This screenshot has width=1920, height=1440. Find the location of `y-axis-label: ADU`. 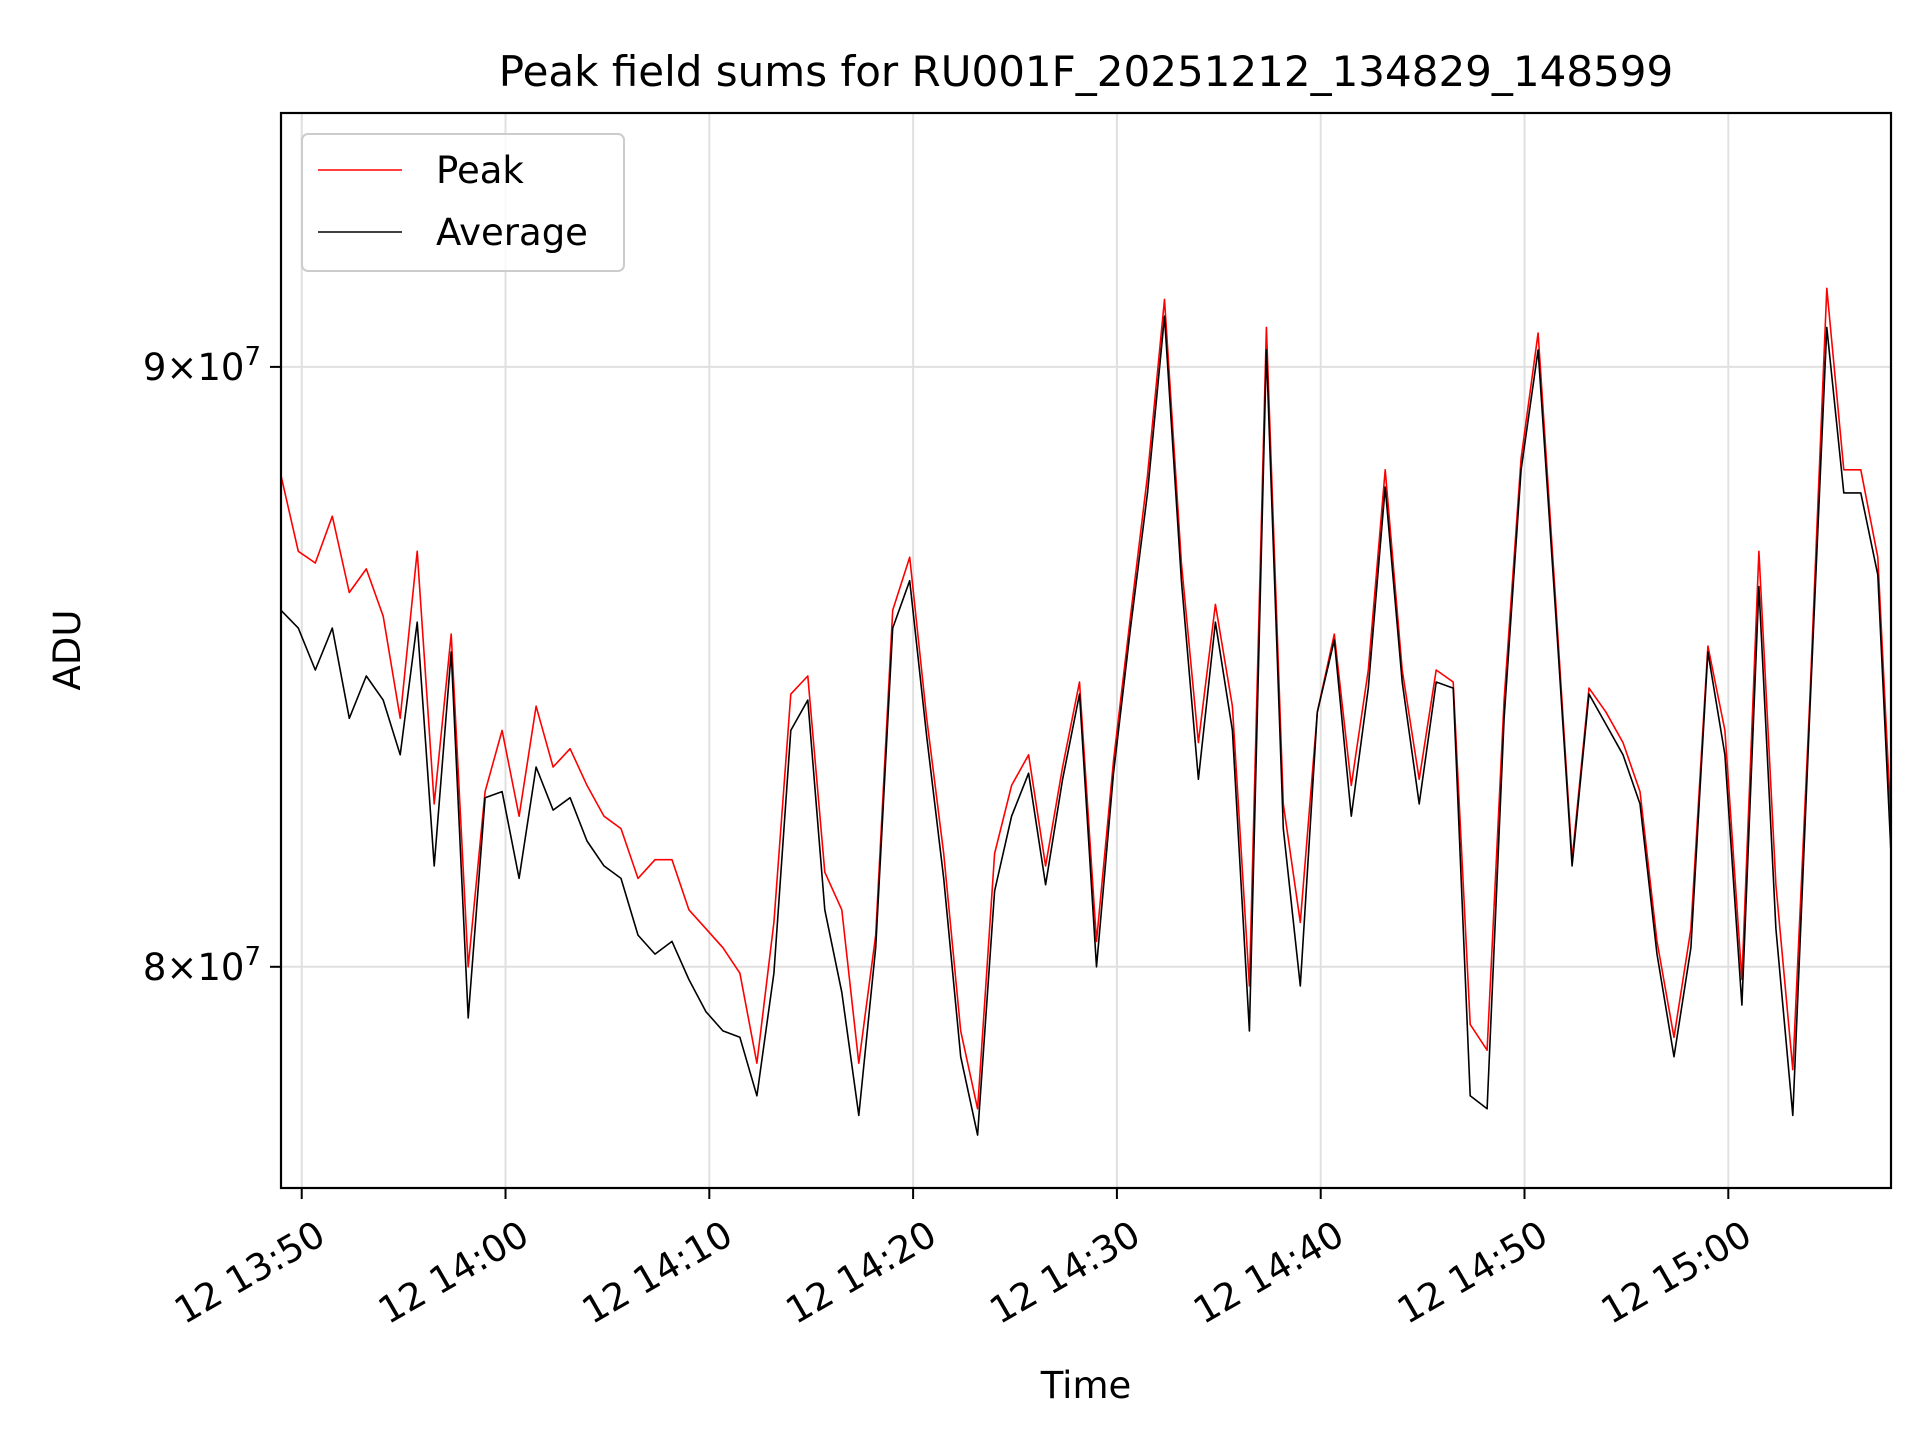

y-axis-label: ADU is located at coordinates (67, 650).